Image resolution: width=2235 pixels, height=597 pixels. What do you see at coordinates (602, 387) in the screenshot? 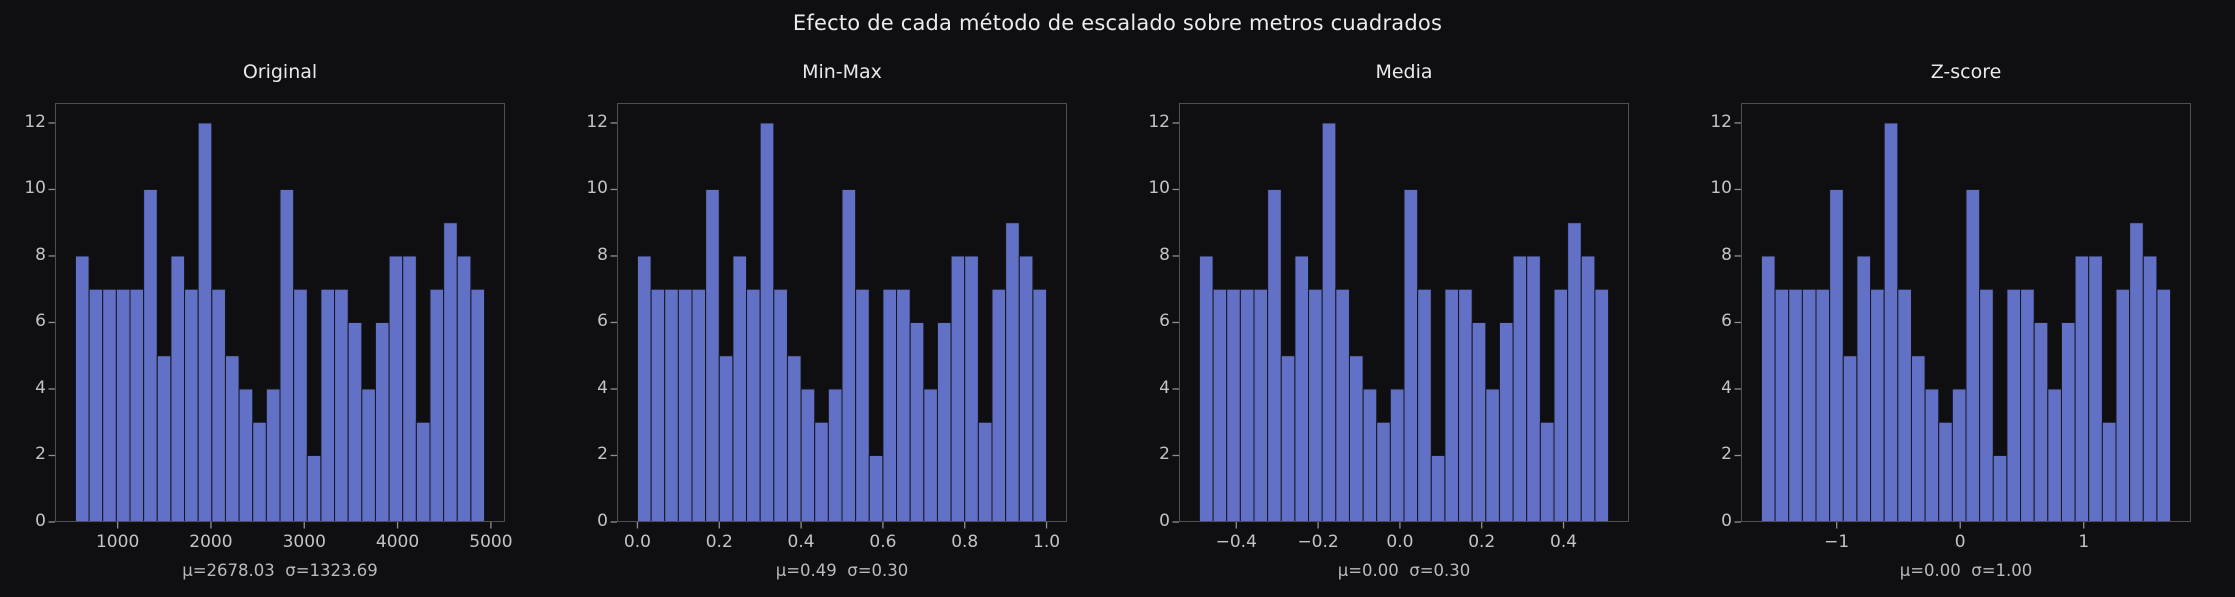
I see `y-tick-label: 4` at bounding box center [602, 387].